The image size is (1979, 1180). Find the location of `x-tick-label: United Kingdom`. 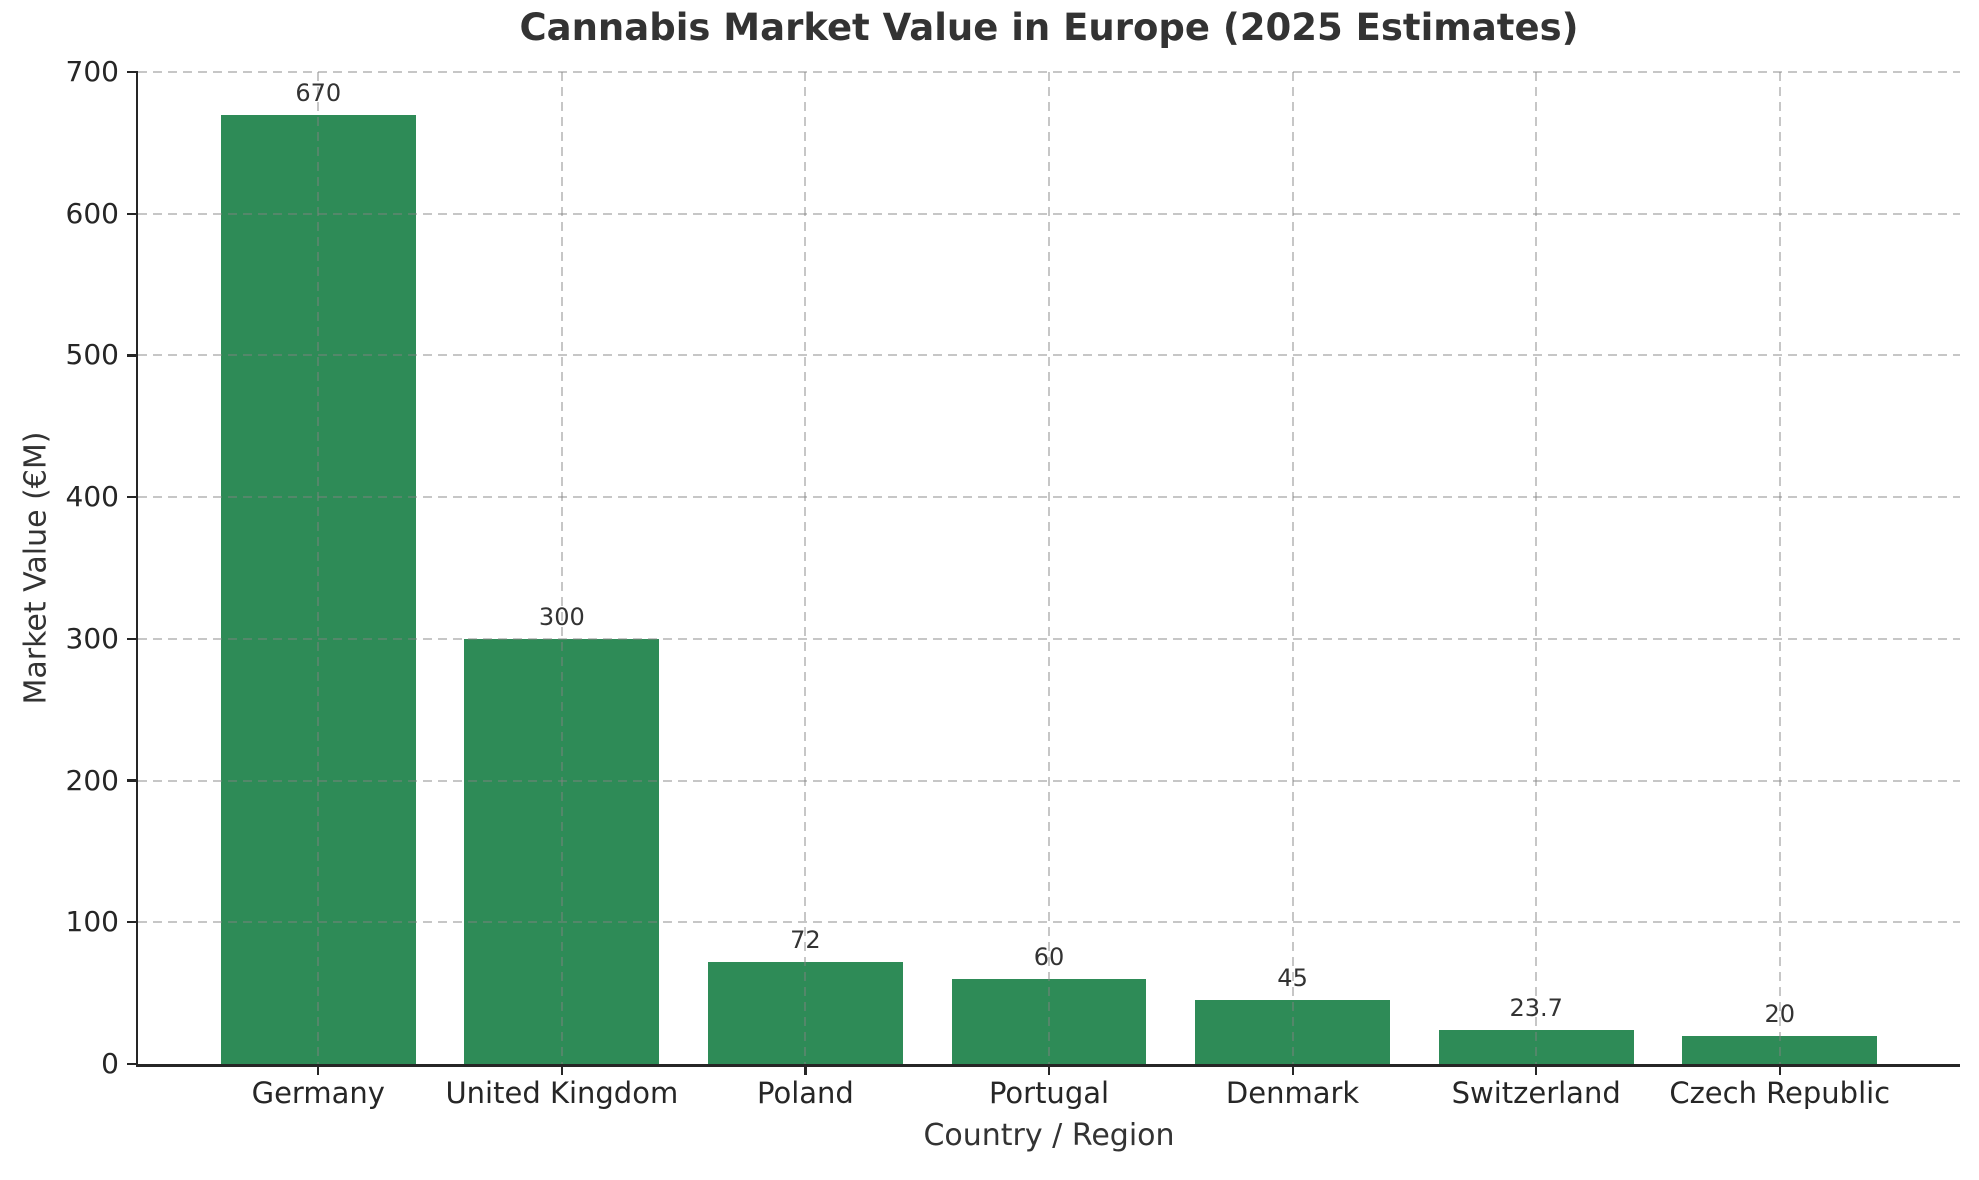

x-tick-label: United Kingdom is located at coordinates (562, 1093).